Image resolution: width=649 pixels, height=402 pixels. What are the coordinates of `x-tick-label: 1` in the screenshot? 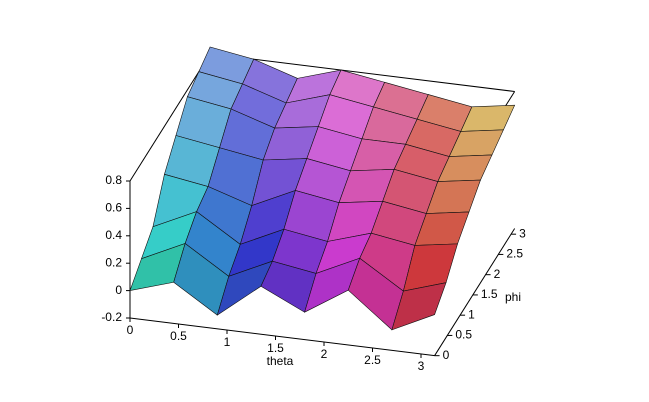 It's located at (227, 342).